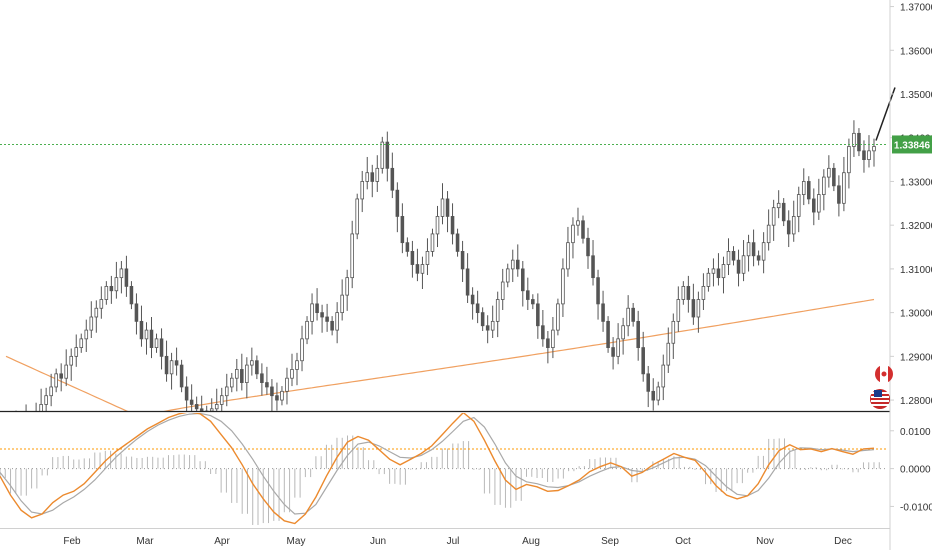  I want to click on price-tick-label: 1.35000, so click(916, 95).